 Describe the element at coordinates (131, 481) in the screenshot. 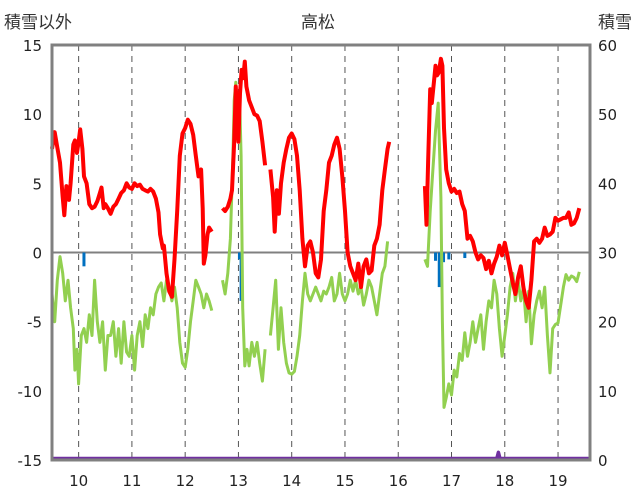

I see `x-tick-label: 11` at that location.